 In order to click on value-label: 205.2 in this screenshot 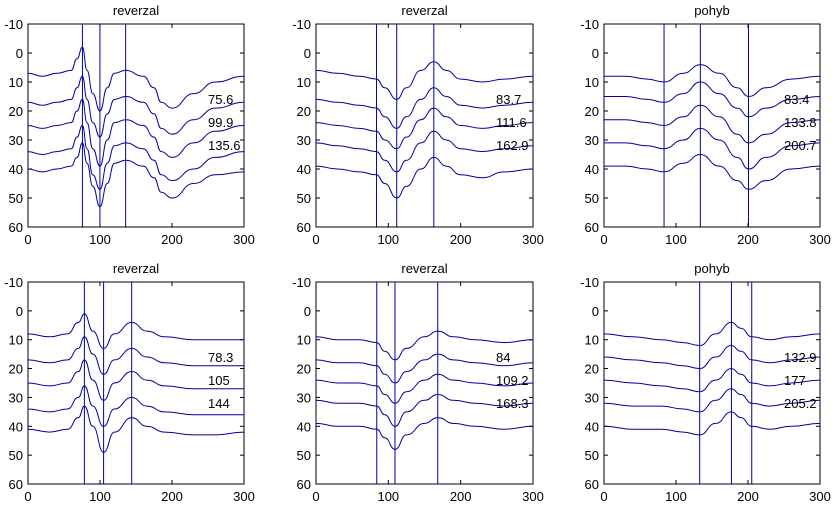, I will do `click(800, 403)`.